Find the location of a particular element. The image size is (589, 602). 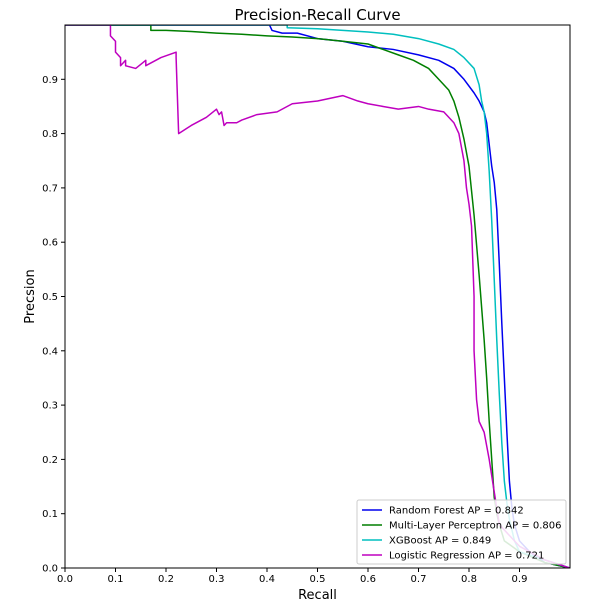

y-tick-label: 0.1 is located at coordinates (50, 514).